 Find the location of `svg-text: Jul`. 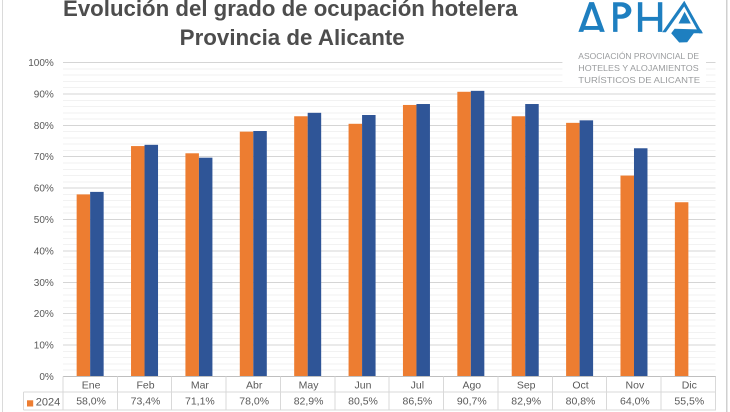

svg-text: Jul is located at coordinates (417, 385).